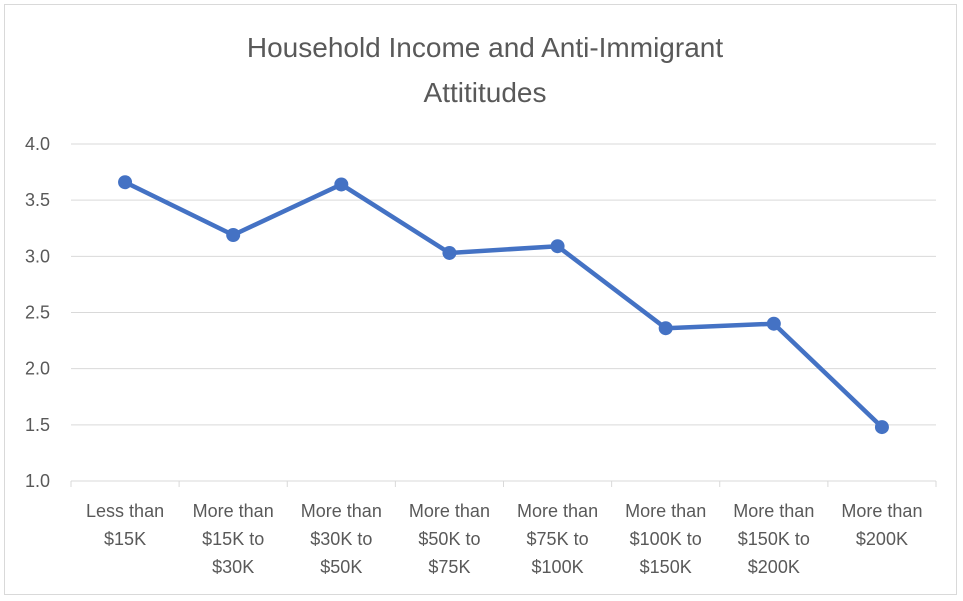  What do you see at coordinates (341, 567) in the screenshot?
I see `x-category-label-line: $50K` at bounding box center [341, 567].